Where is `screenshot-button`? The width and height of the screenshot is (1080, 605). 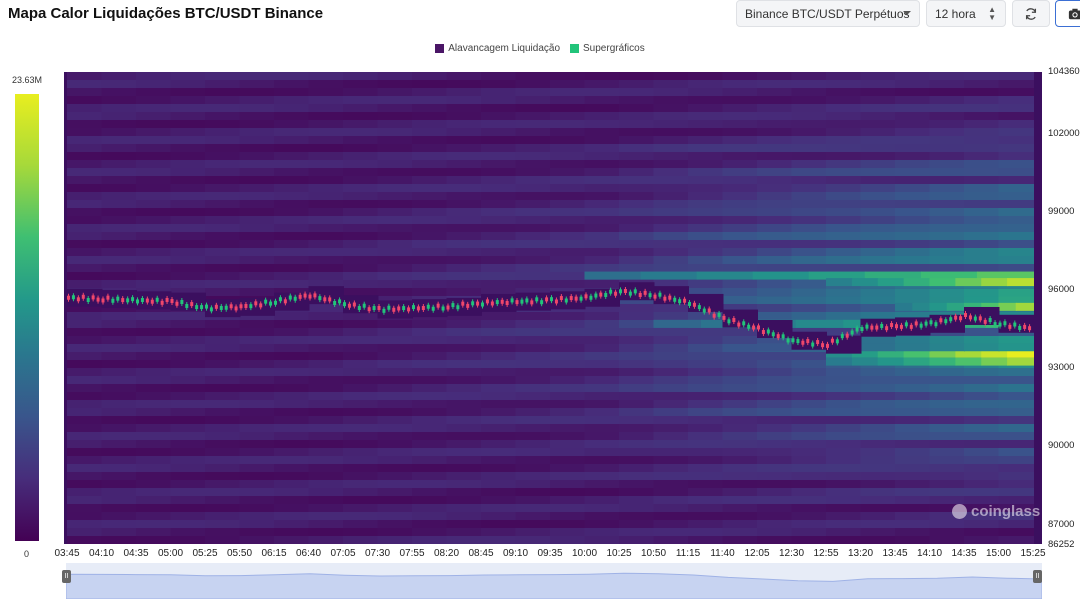 screenshot-button is located at coordinates (1067, 13).